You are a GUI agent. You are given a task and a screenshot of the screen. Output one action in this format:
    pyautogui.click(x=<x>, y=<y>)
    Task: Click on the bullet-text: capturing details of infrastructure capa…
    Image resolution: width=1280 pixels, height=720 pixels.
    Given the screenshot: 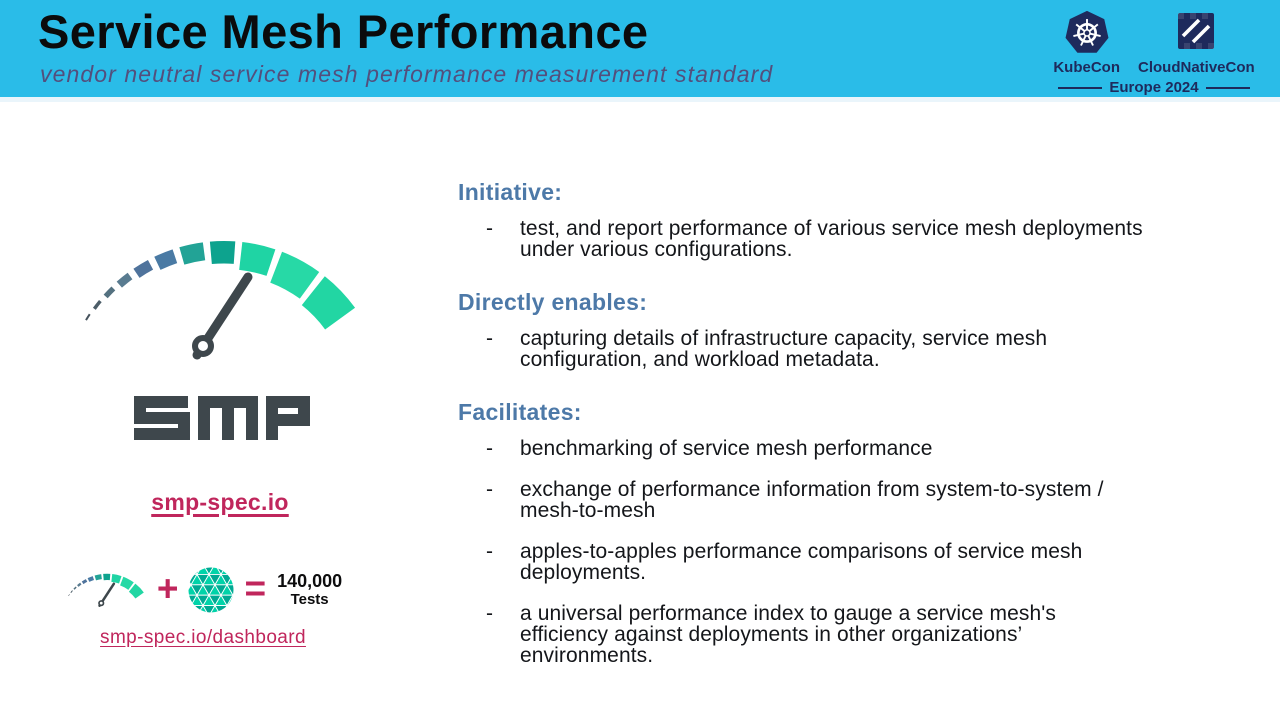 What is the action you would take?
    pyautogui.click(x=784, y=349)
    